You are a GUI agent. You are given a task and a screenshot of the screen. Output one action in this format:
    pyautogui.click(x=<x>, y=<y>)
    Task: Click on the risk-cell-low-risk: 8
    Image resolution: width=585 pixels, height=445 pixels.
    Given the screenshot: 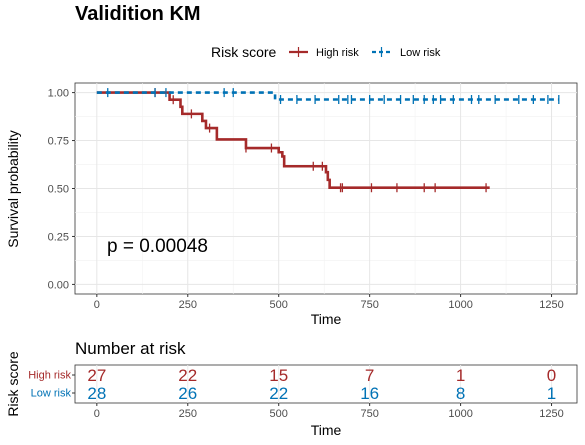 What is the action you would take?
    pyautogui.click(x=460, y=393)
    